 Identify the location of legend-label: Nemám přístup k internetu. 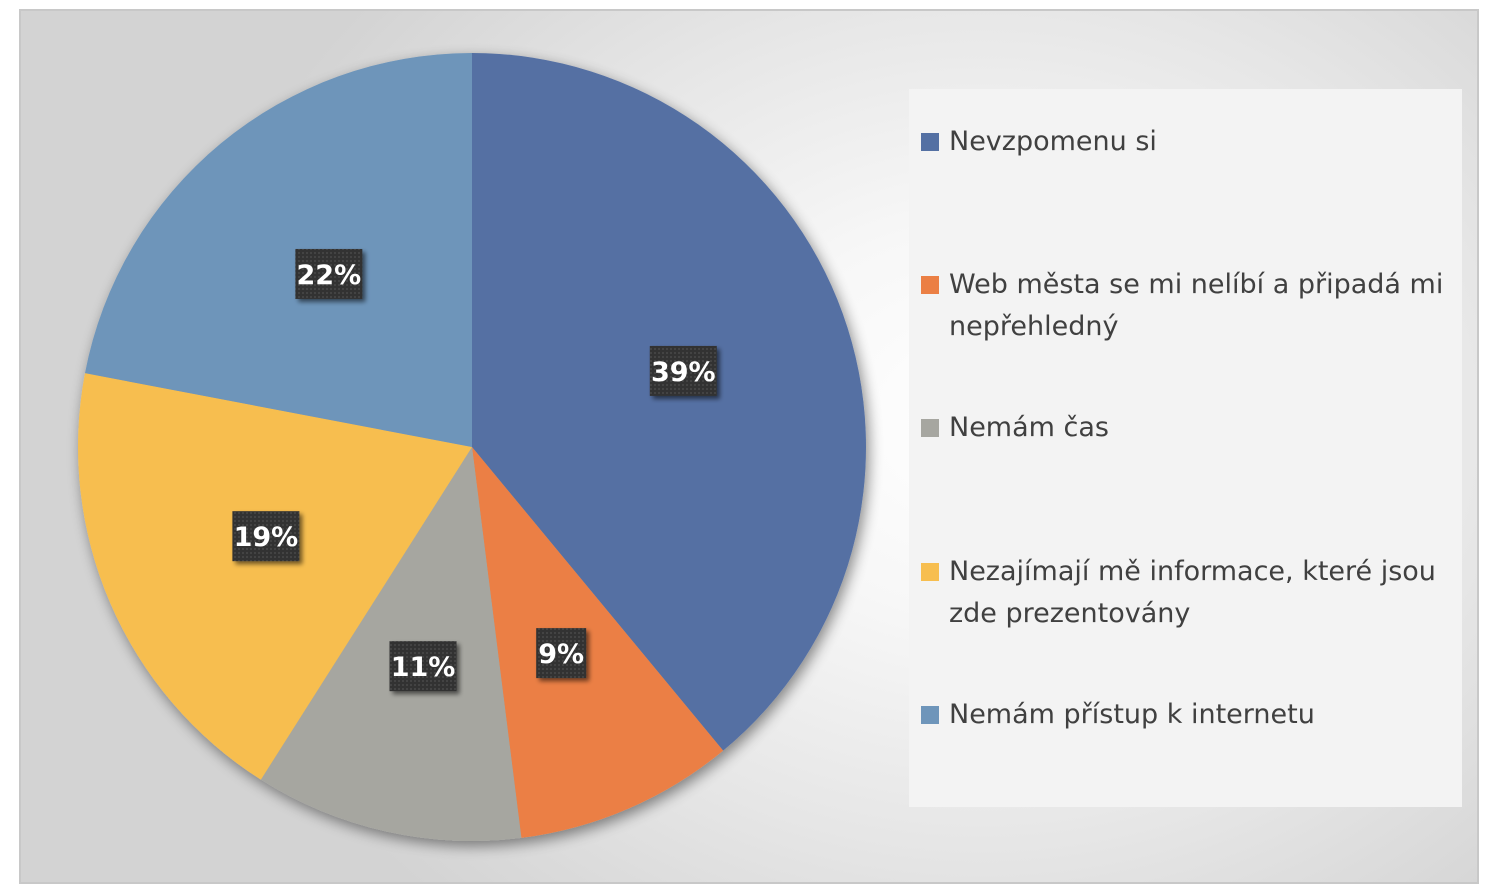
(1132, 714).